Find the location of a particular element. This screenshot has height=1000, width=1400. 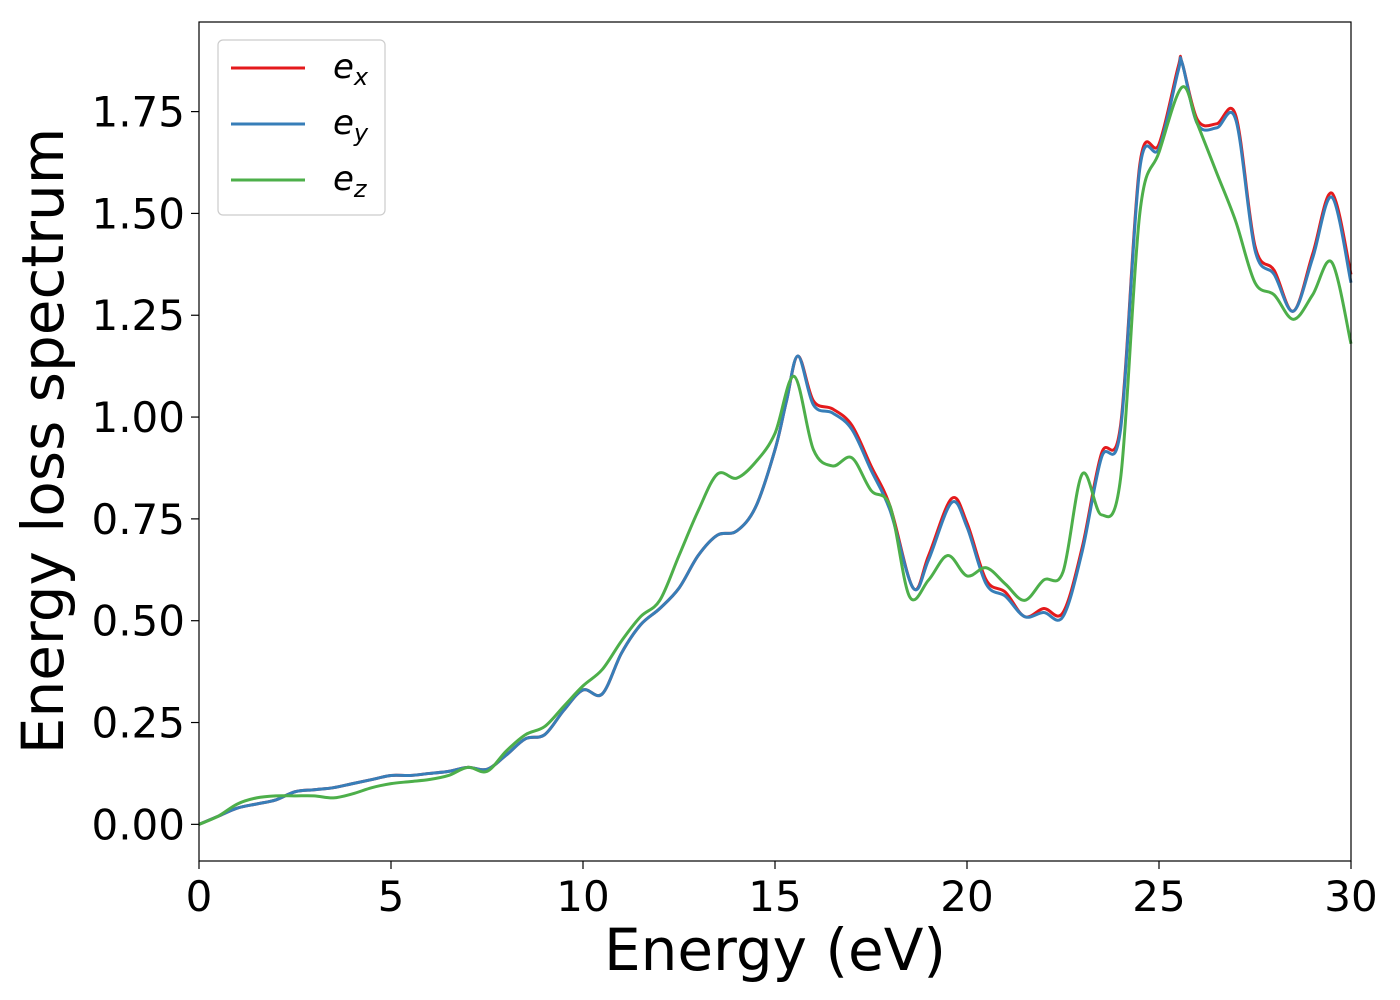

y-tick-label: 0.25 is located at coordinates (138, 723).